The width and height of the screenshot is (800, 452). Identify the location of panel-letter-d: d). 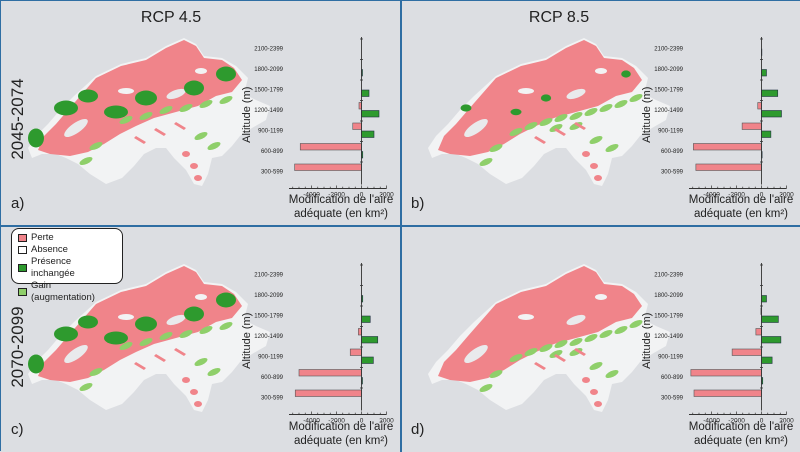
(417, 429).